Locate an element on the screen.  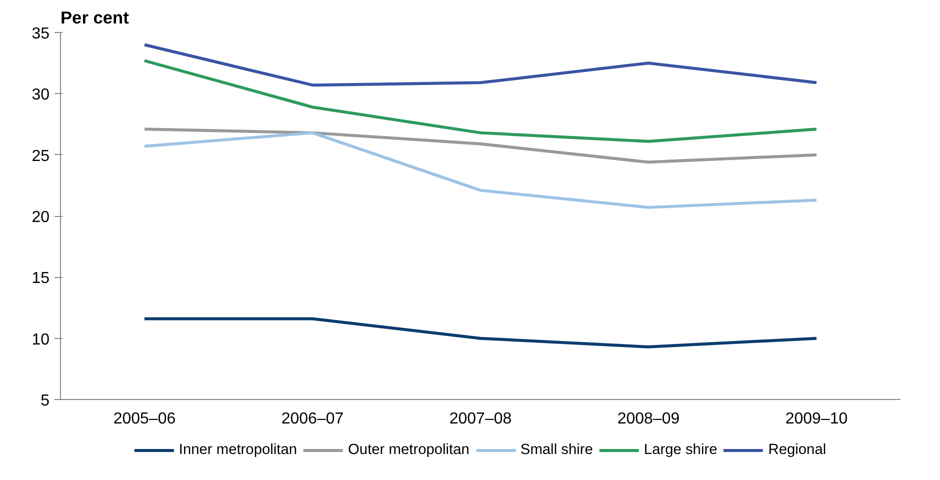
y-tick-label: 25 is located at coordinates (41, 156).